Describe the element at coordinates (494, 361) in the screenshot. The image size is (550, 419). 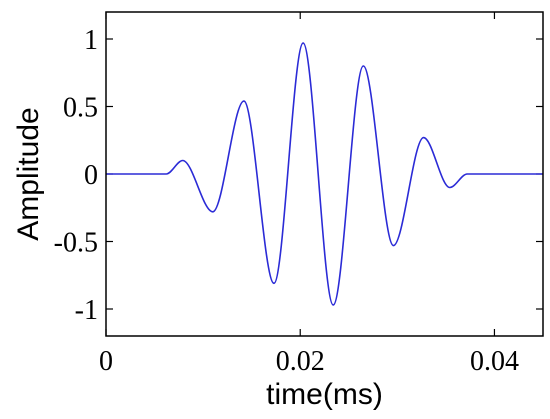
I see `x-tick-label: 0.04` at that location.